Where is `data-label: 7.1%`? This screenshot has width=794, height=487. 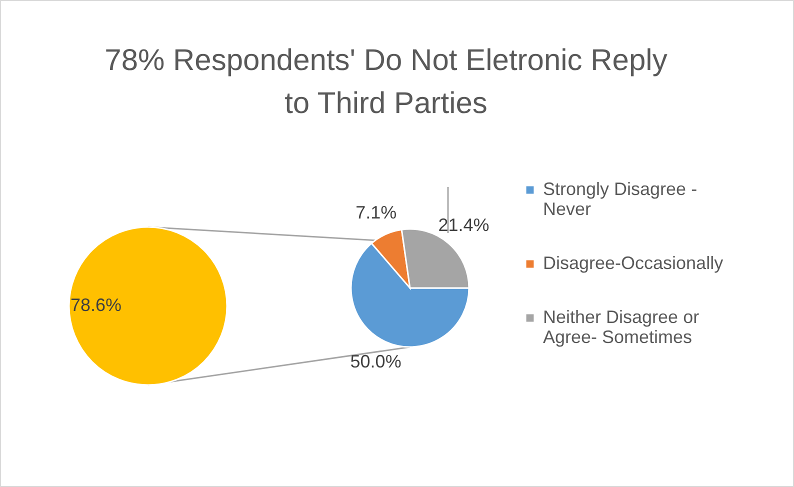 data-label: 7.1% is located at coordinates (376, 212).